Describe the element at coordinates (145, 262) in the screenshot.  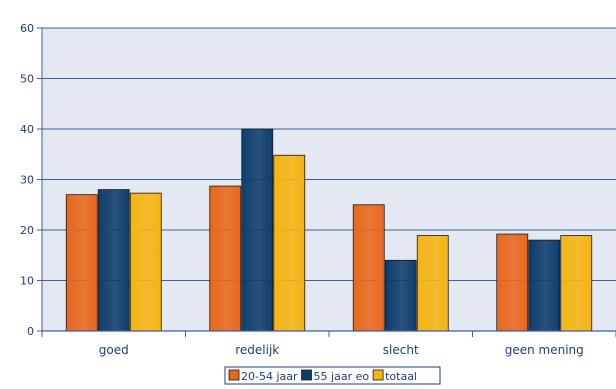
I see `bar-goed-totaal` at that location.